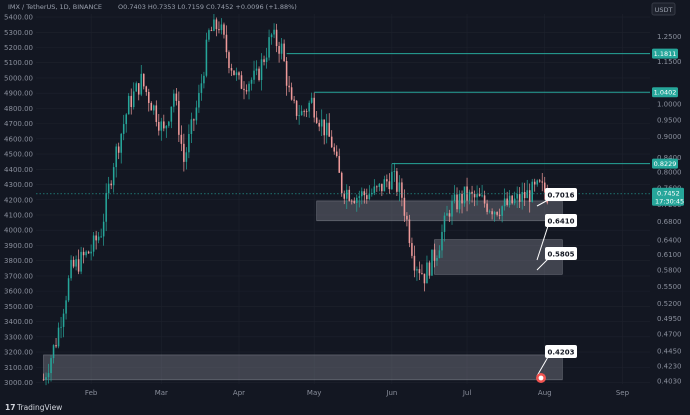 This screenshot has height=415, width=690. I want to click on callout-line, so click(542, 243).